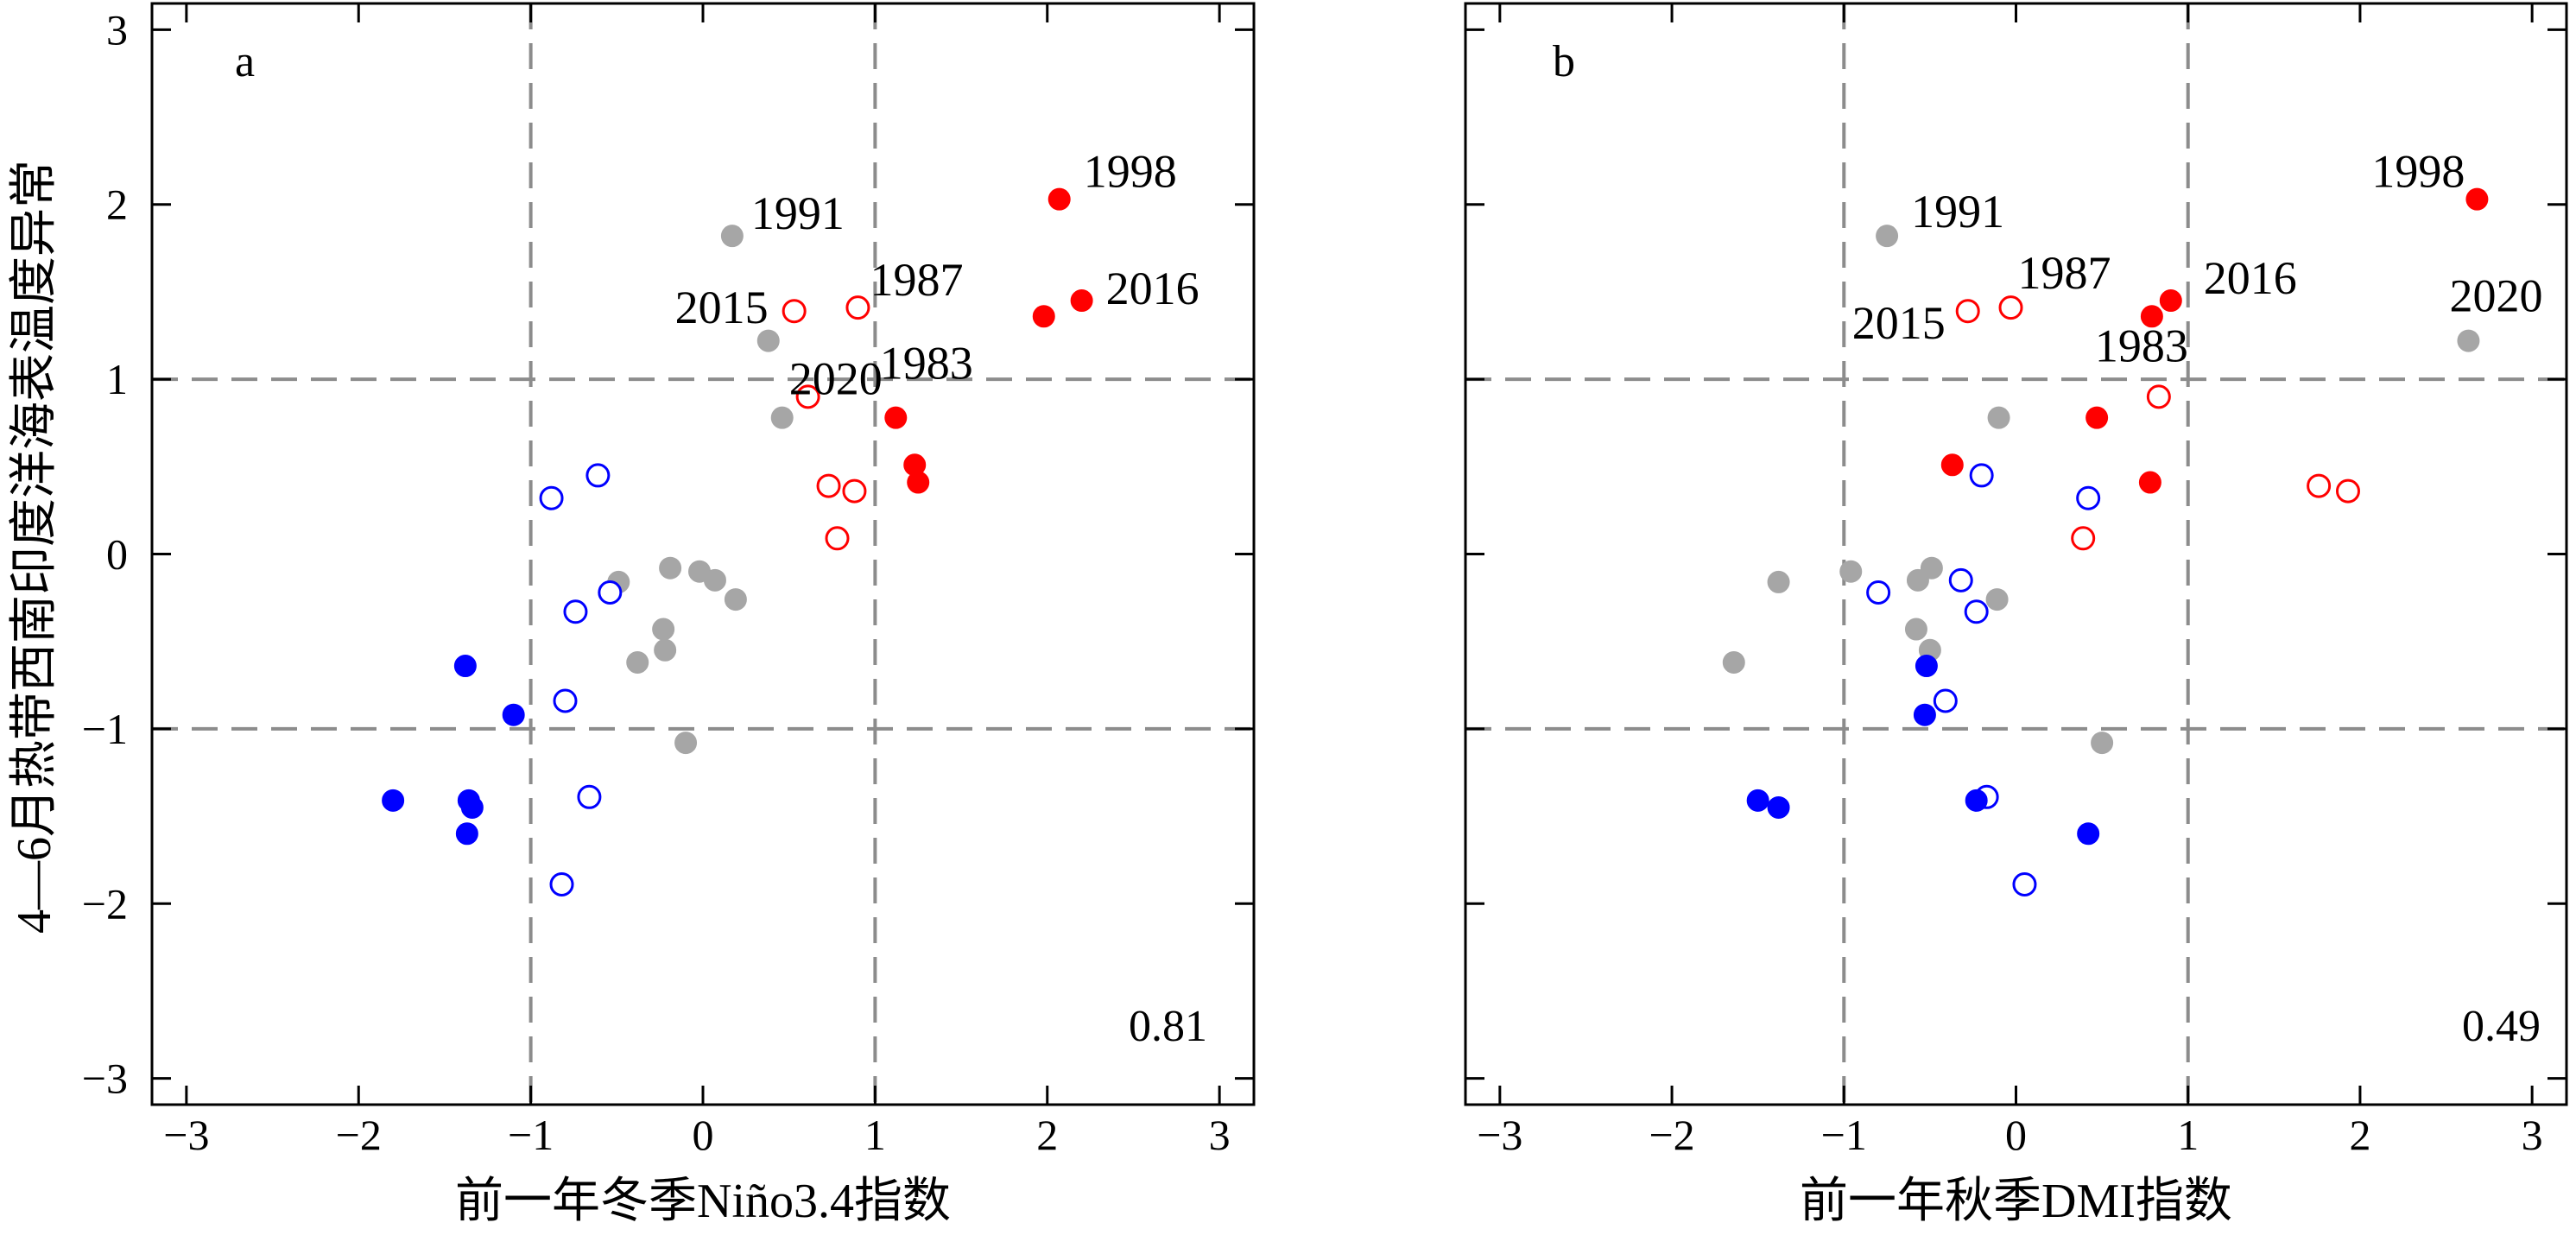  What do you see at coordinates (117, 30) in the screenshot?
I see `y-tick-label: 3` at bounding box center [117, 30].